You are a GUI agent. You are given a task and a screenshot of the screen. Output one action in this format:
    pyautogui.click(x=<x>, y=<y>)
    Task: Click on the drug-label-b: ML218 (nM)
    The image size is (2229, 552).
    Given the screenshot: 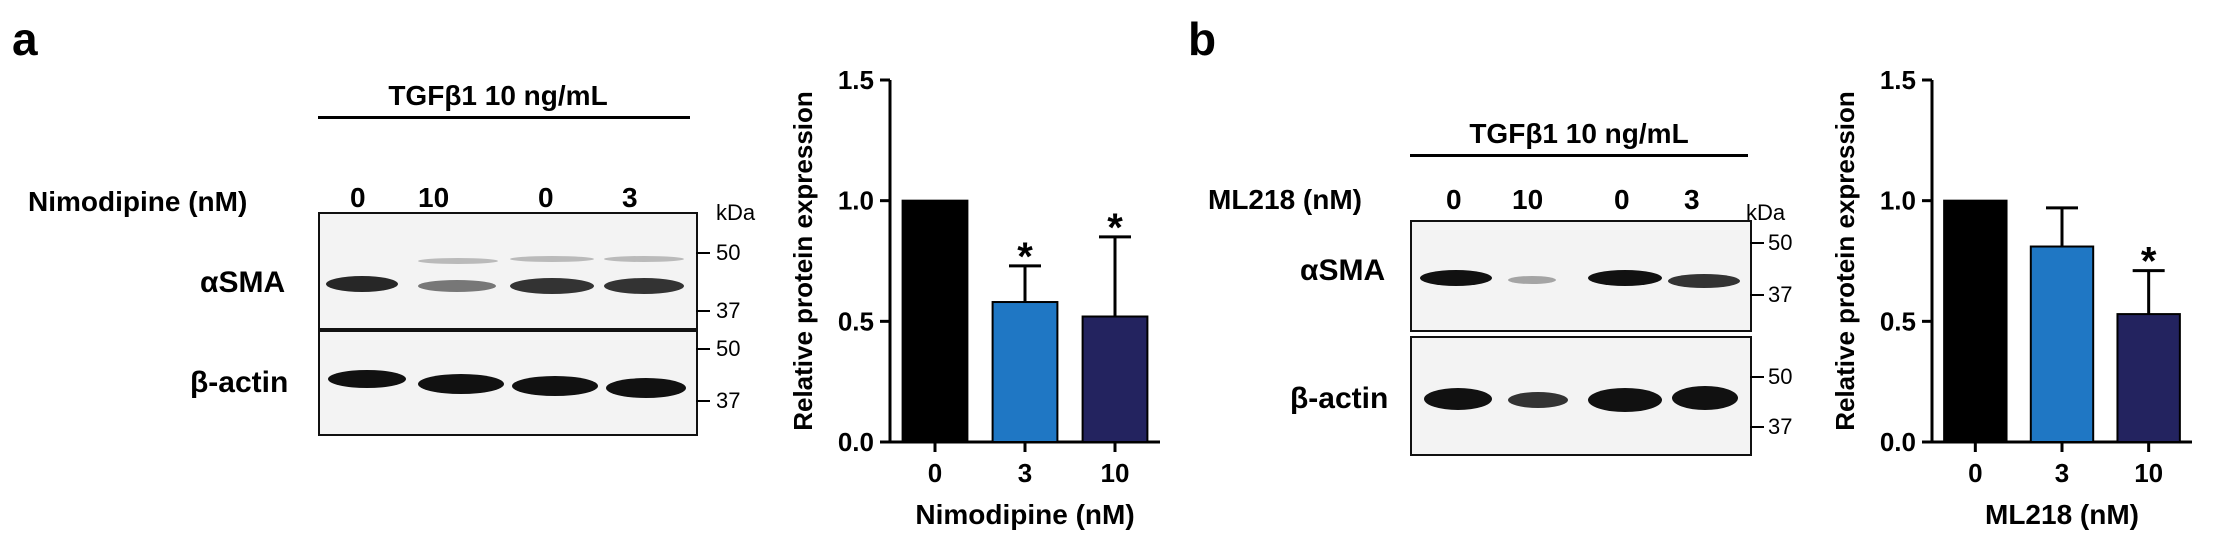 What is the action you would take?
    pyautogui.click(x=1285, y=199)
    